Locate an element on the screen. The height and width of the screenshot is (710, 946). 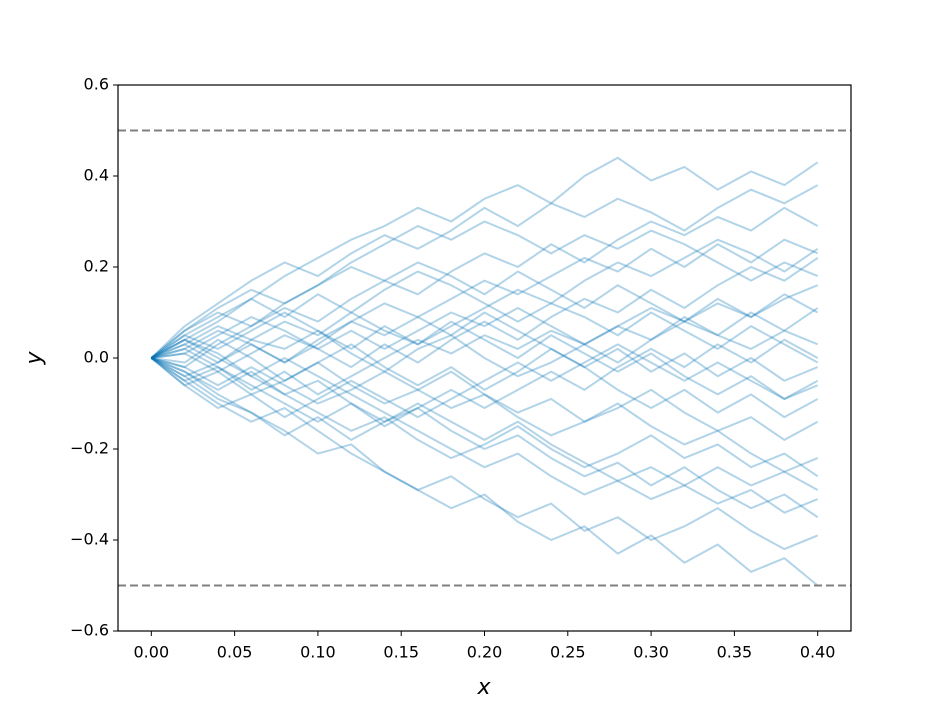
y-tick-label: −0.6 is located at coordinates (89, 630).